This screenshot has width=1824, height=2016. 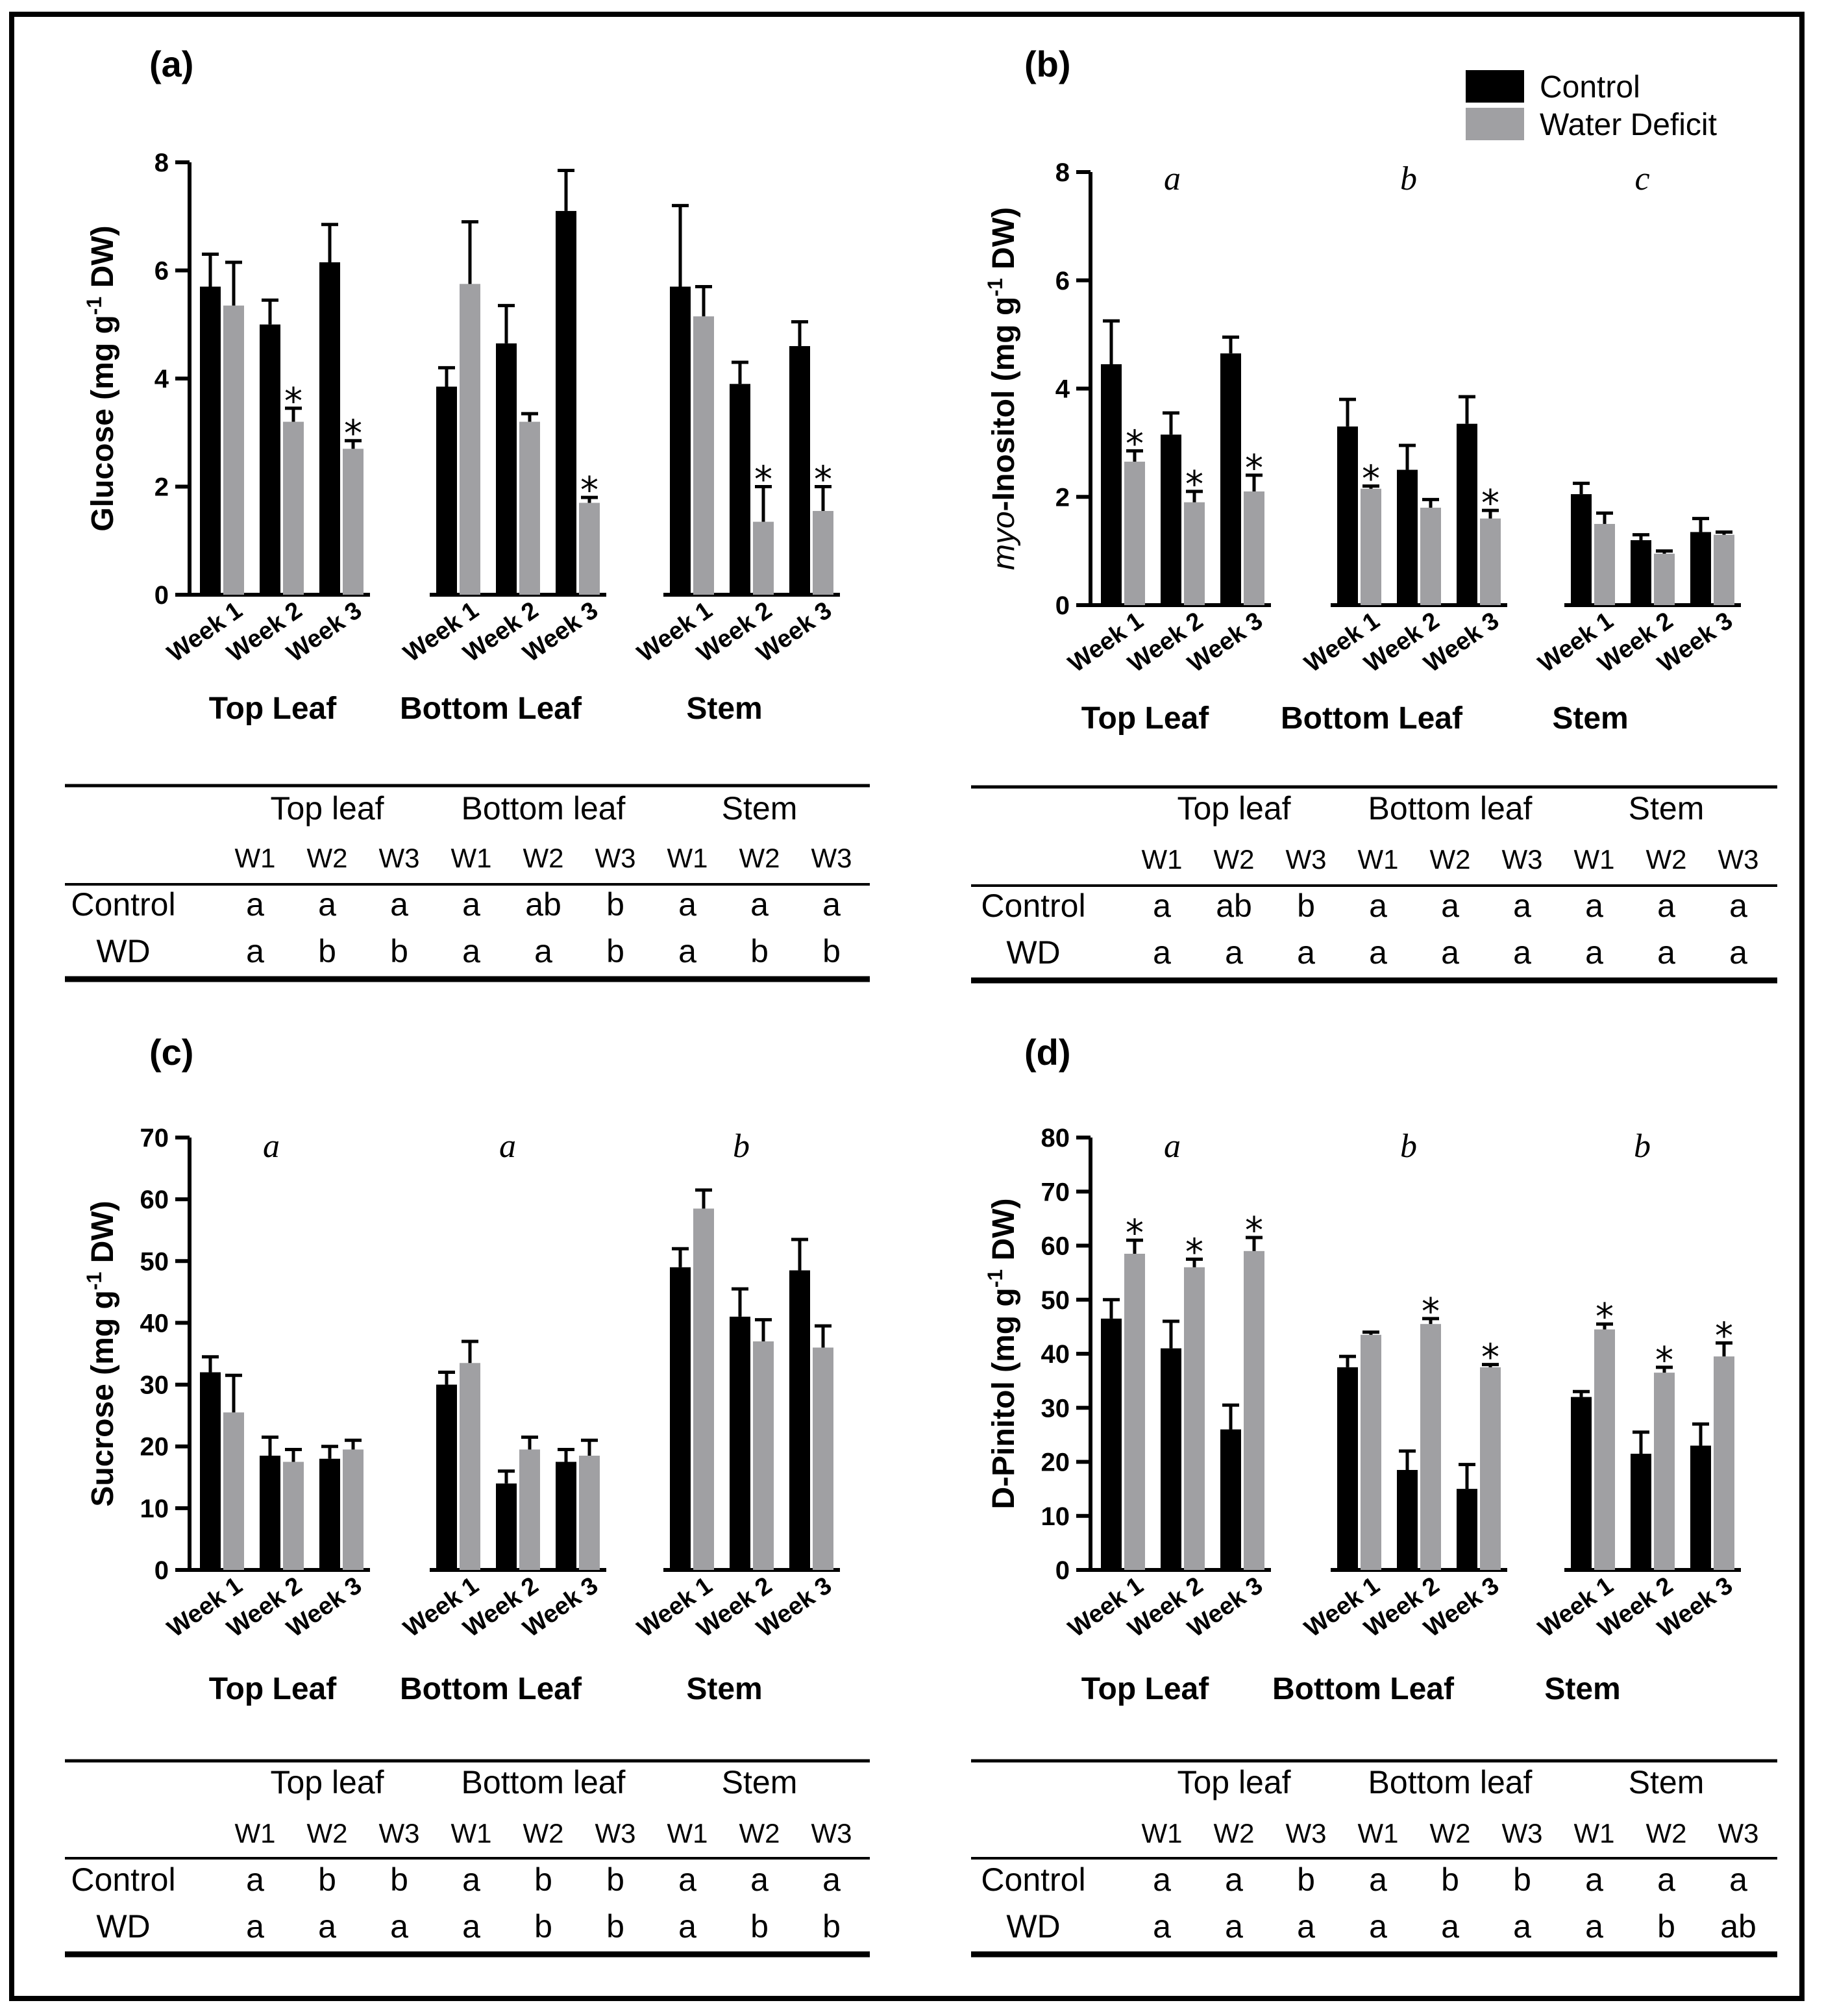 What do you see at coordinates (1495, 86) in the screenshot?
I see `legend-swatch-control` at bounding box center [1495, 86].